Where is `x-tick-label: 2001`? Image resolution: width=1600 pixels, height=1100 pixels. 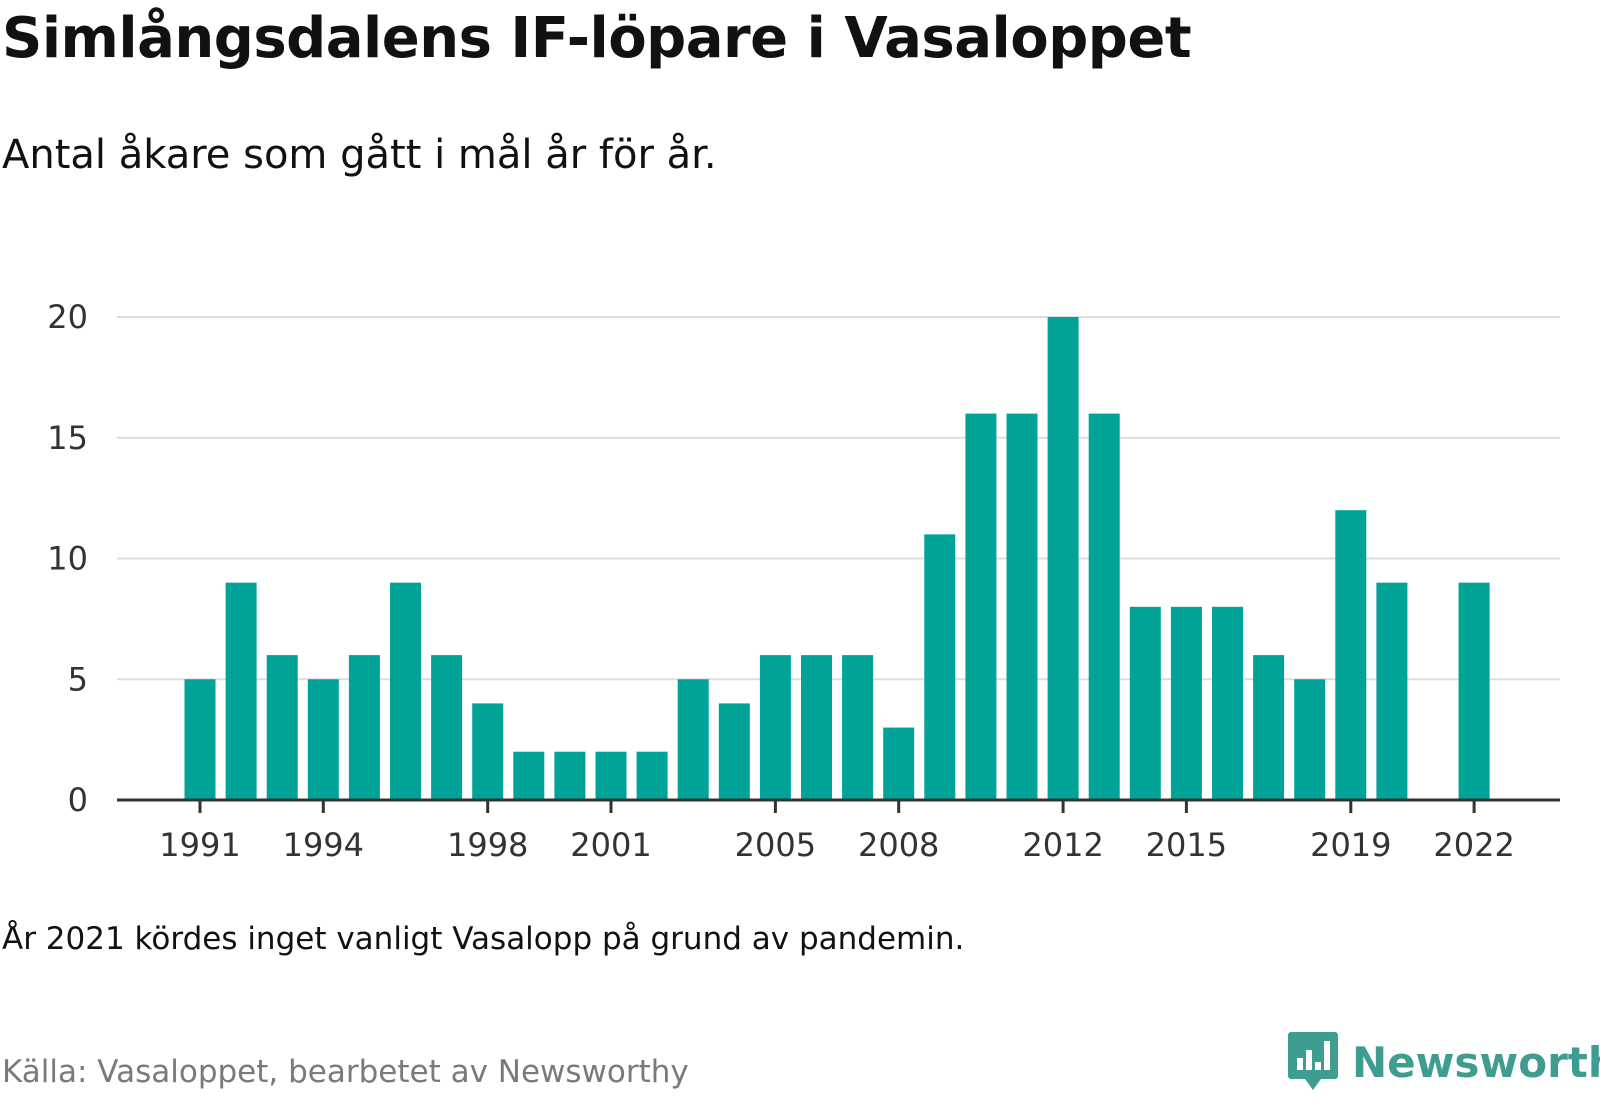 x-tick-label: 2001 is located at coordinates (610, 845).